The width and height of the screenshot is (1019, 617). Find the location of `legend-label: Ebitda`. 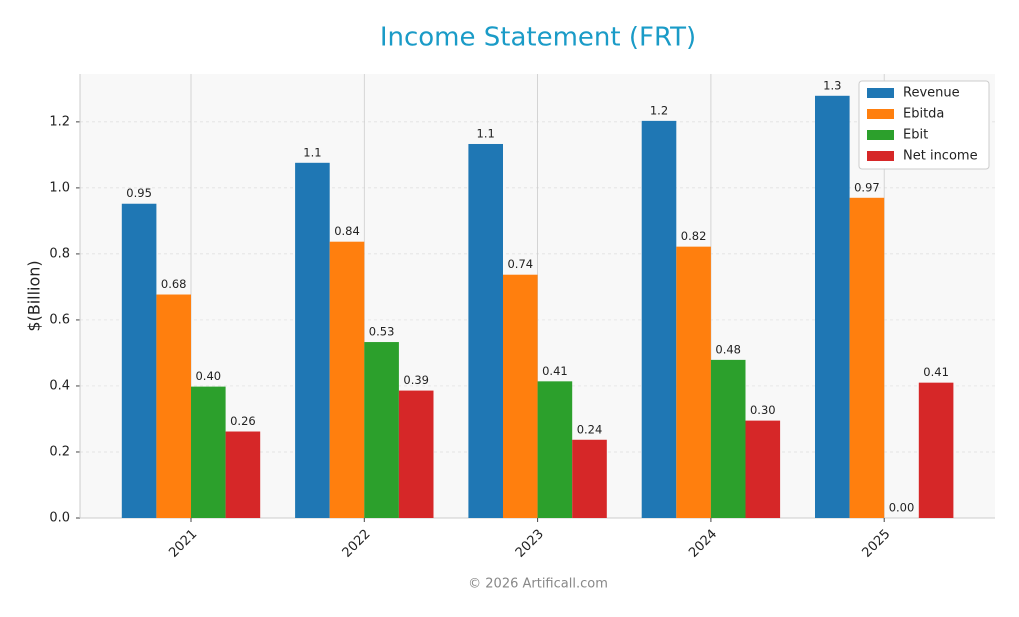

legend-label: Ebitda is located at coordinates (923, 114).